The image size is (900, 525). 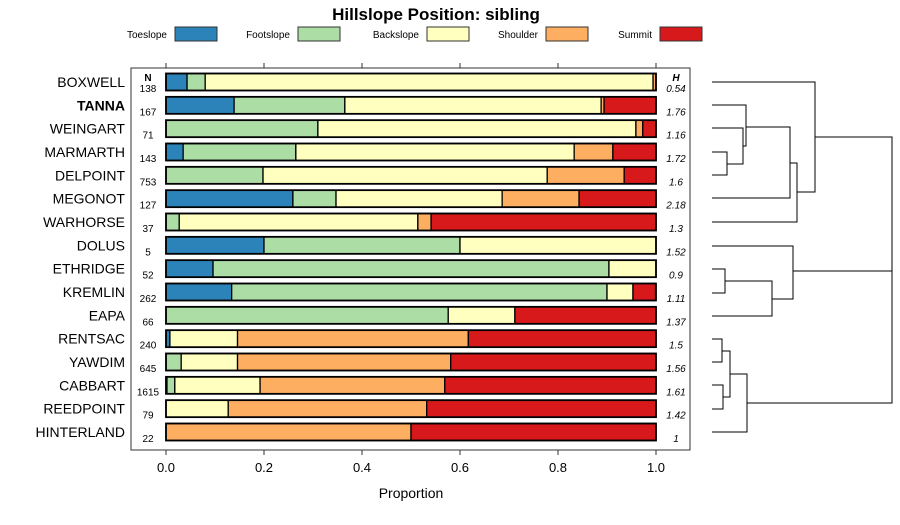 I want to click on n-value: 5, so click(x=148, y=252).